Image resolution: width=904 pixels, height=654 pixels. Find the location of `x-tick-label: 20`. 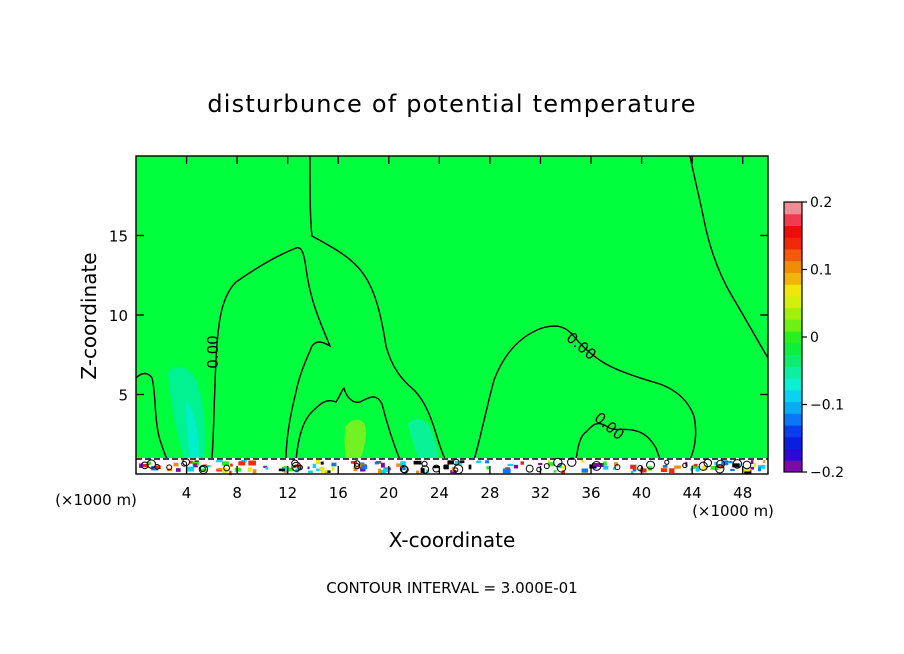

x-tick-label: 20 is located at coordinates (388, 493).